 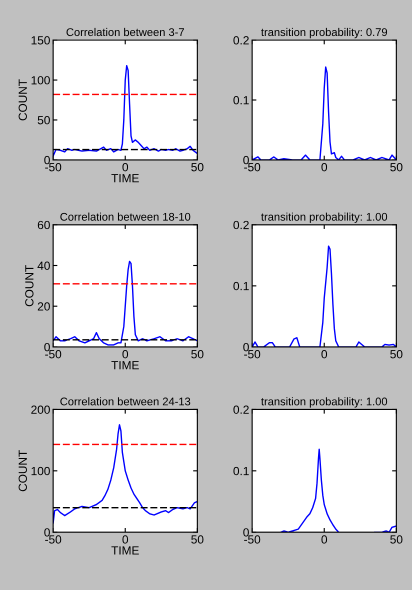 What do you see at coordinates (125, 32) in the screenshot?
I see `chart-title: Correlation between 3-7` at bounding box center [125, 32].